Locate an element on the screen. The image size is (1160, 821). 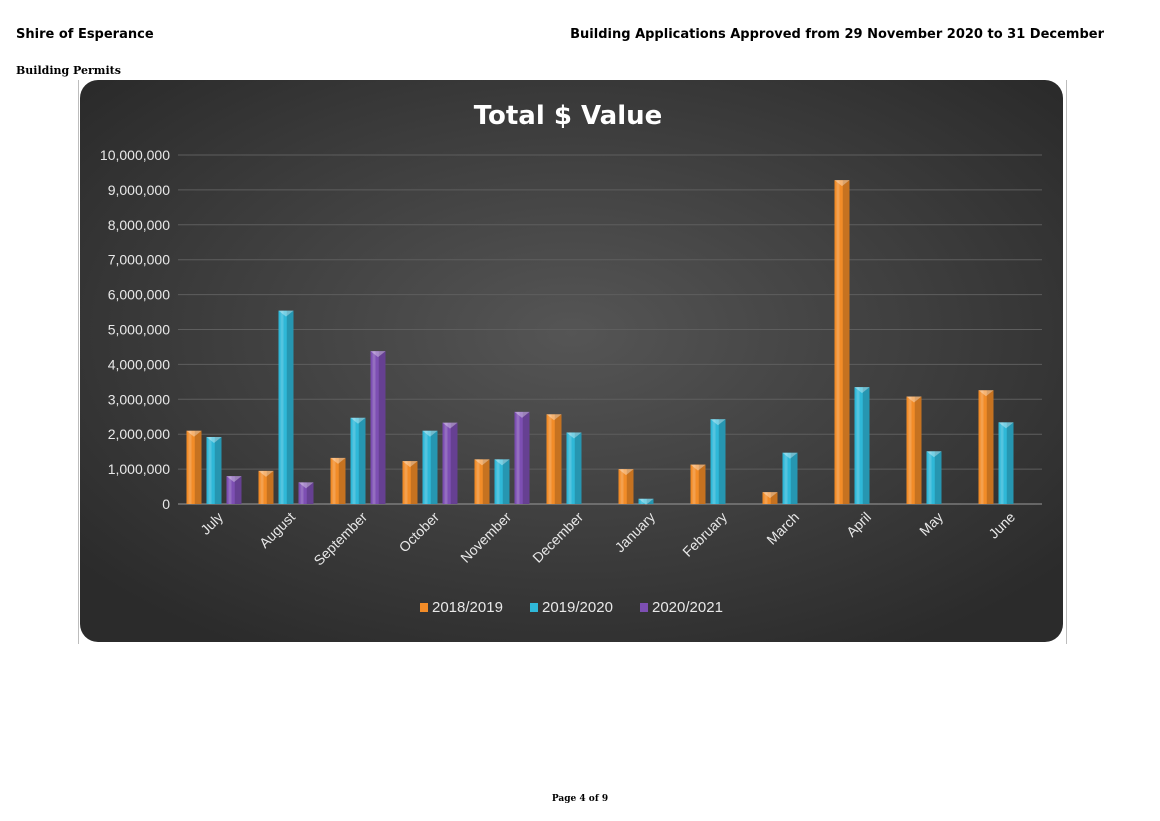
bar-2019/2020-December is located at coordinates (574, 468).